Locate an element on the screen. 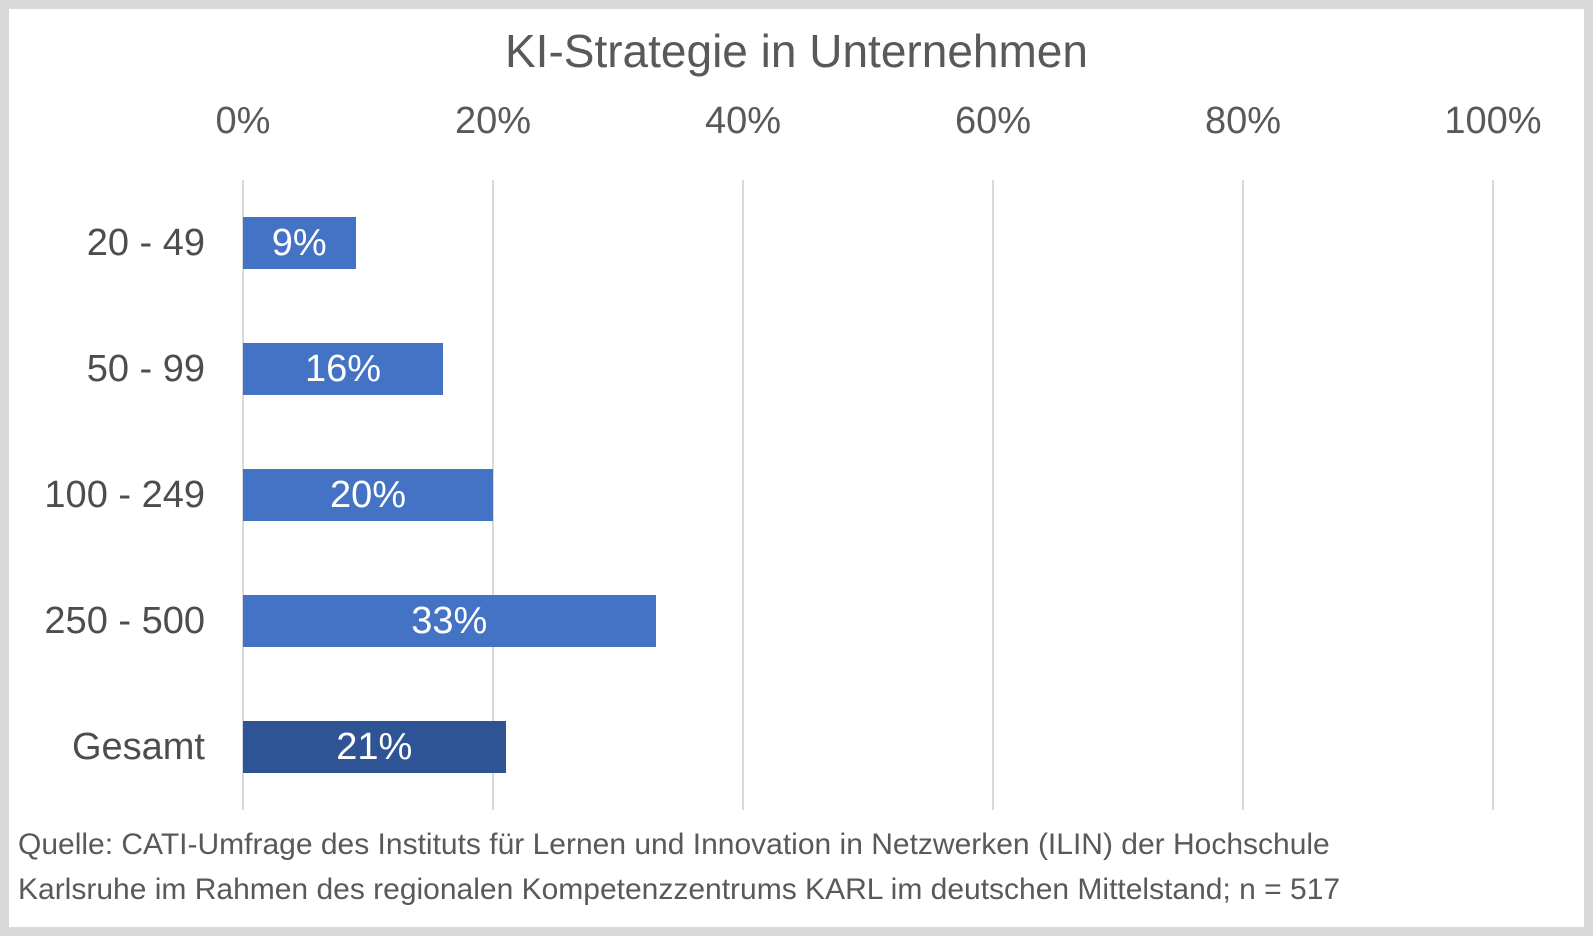 The width and height of the screenshot is (1593, 936). bar: 21% is located at coordinates (374, 747).